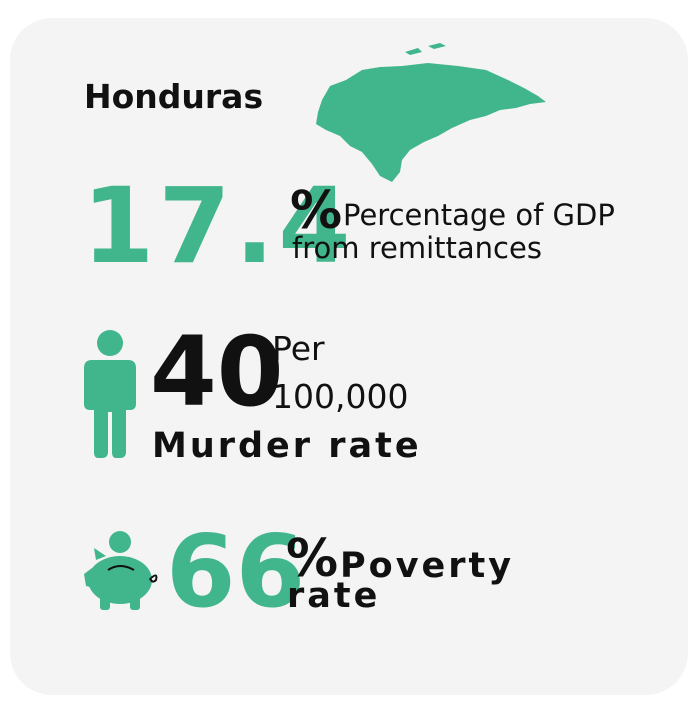 Image resolution: width=700 pixels, height=716 pixels. Describe the element at coordinates (235, 571) in the screenshot. I see `stat-value: 66` at that location.